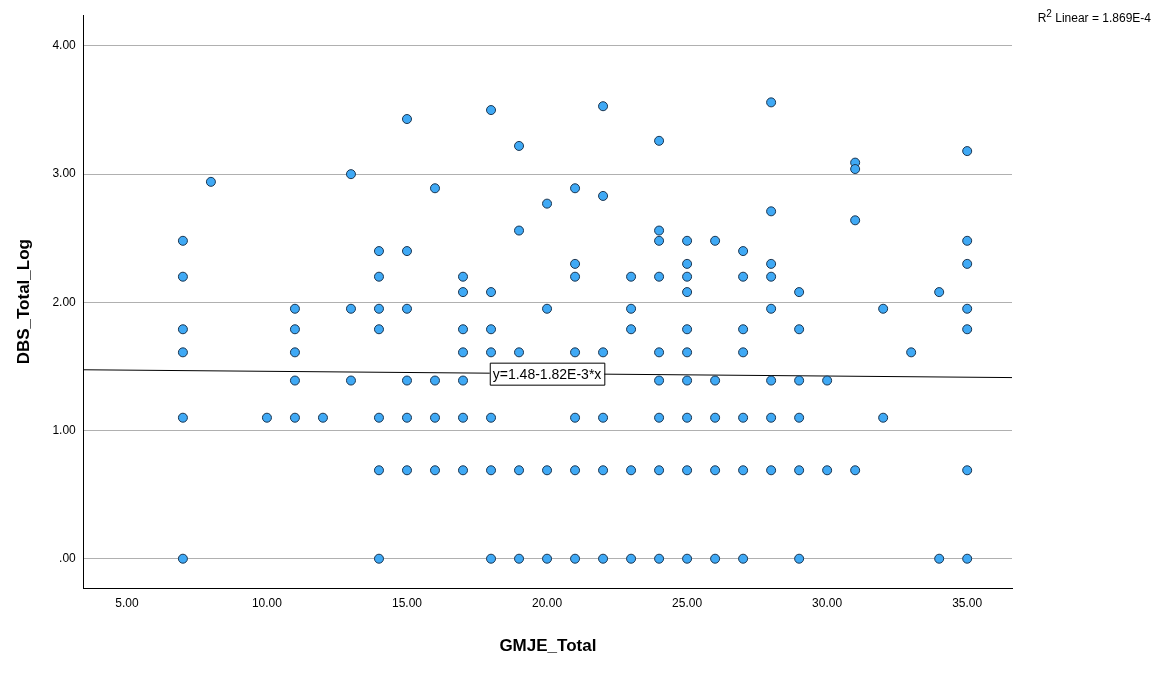 Image resolution: width=1163 pixels, height=675 pixels. What do you see at coordinates (547, 373) in the screenshot?
I see `annotation: y=1.48-1.82E-3*x` at bounding box center [547, 373].